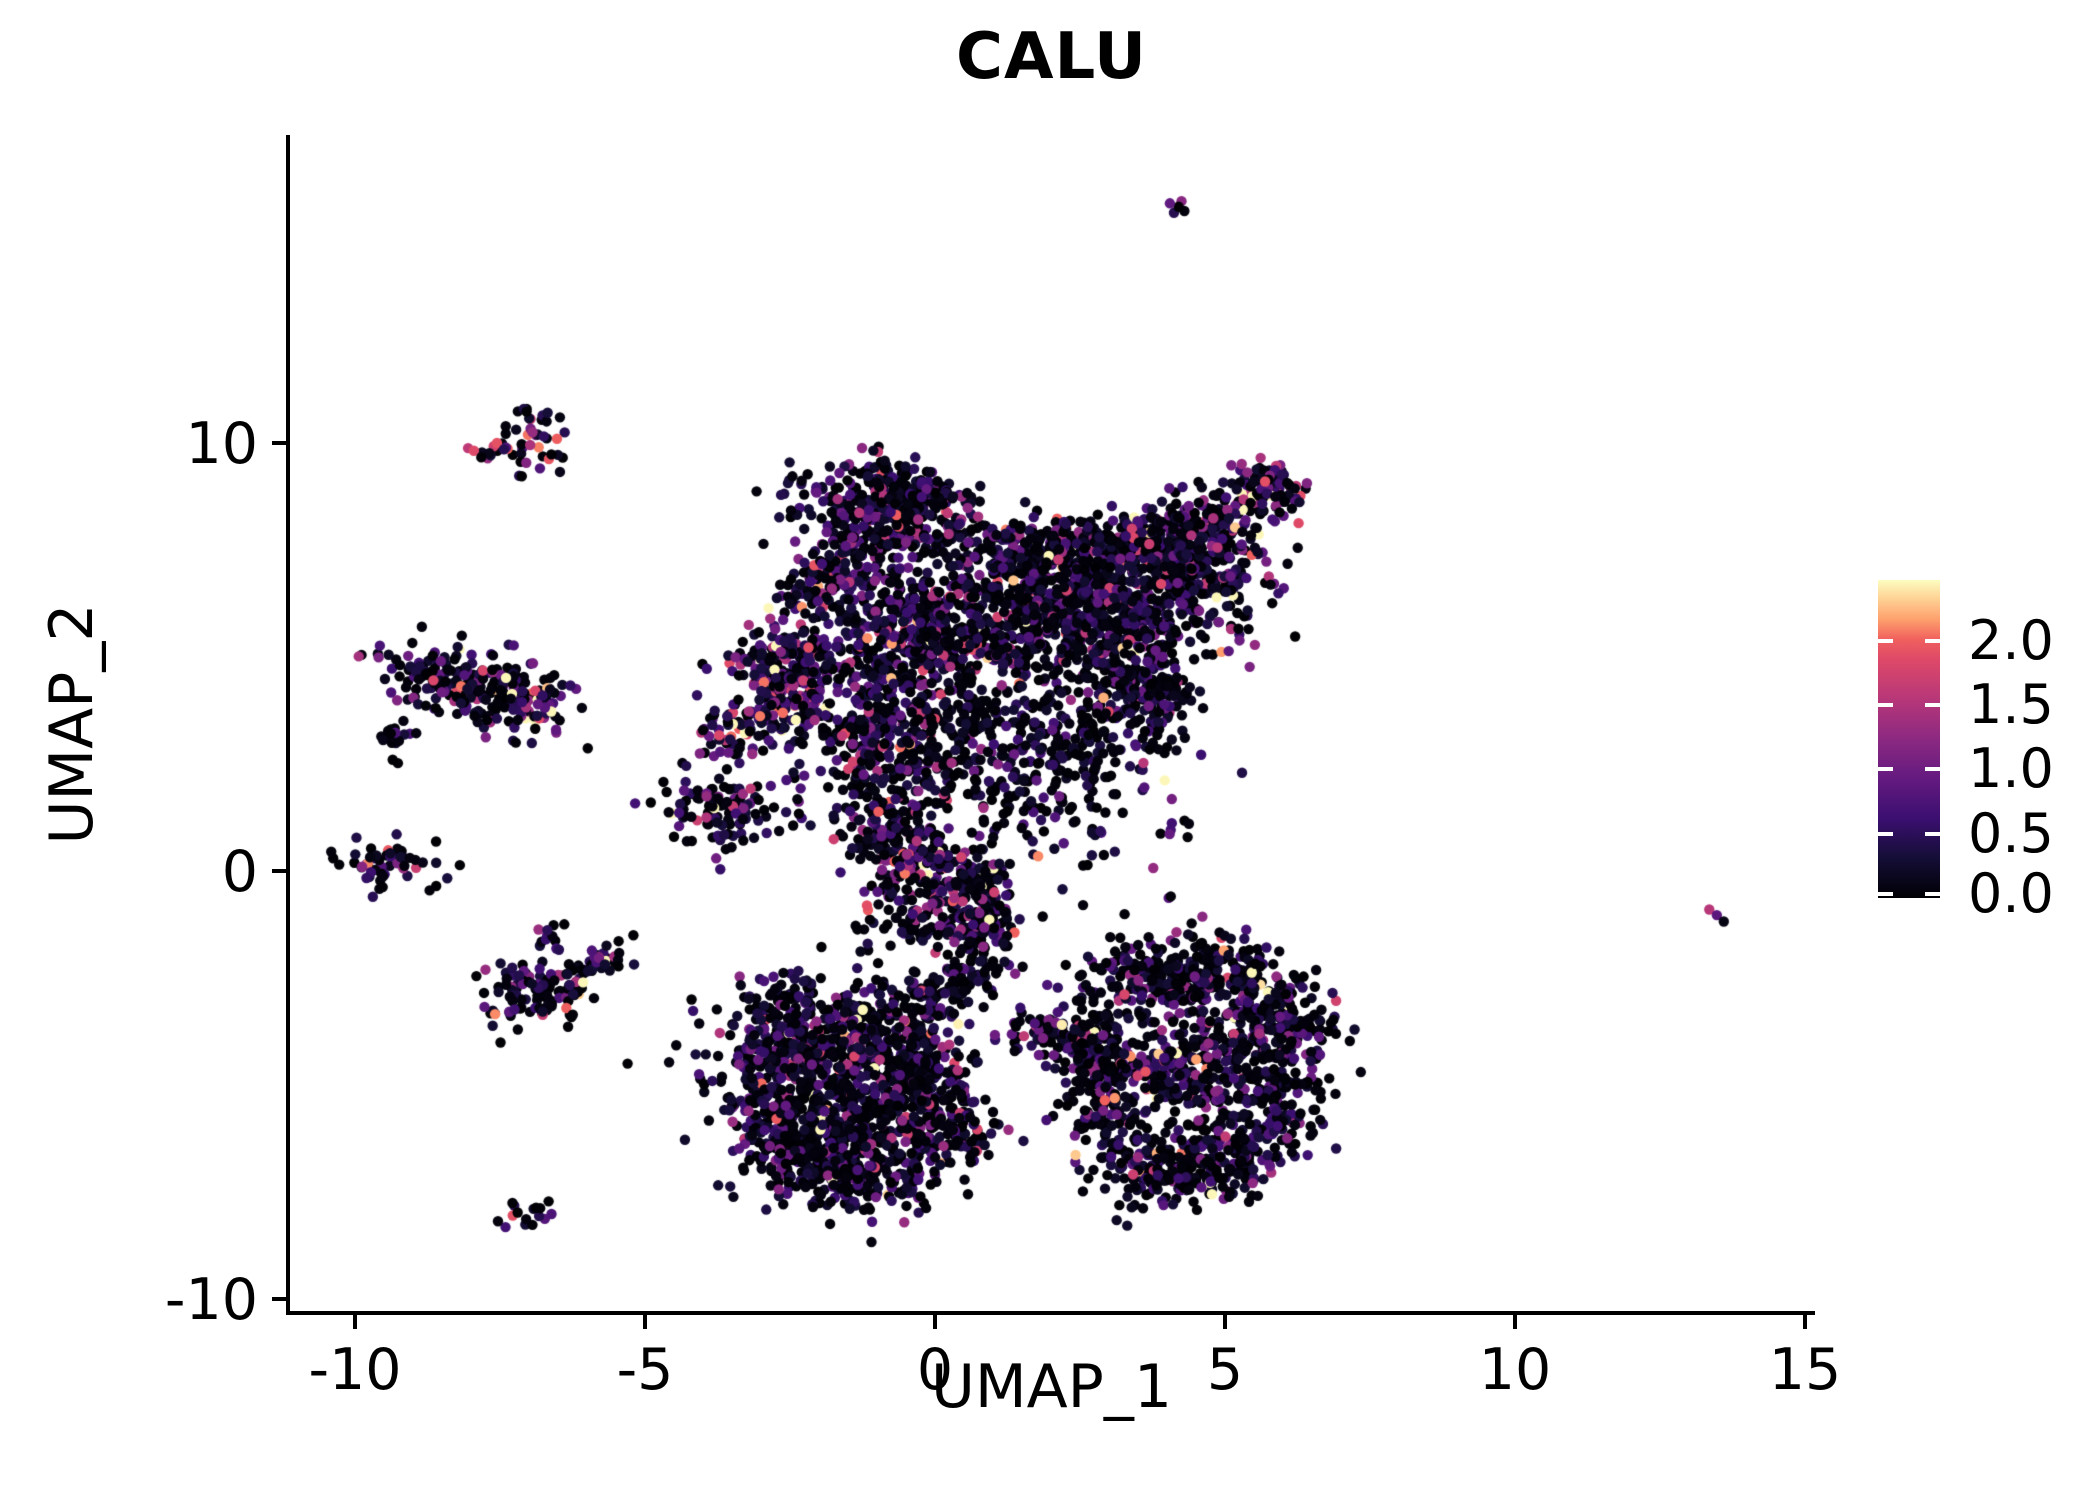  Describe the element at coordinates (2011, 640) in the screenshot. I see `colorbar-tick-label: 2.0` at that location.